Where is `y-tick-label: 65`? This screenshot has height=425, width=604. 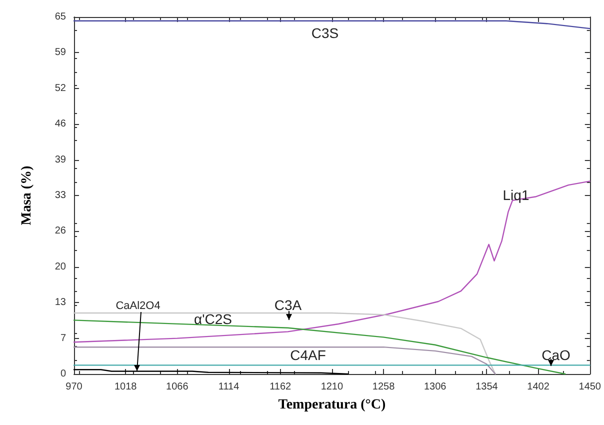
y-tick-label: 65 is located at coordinates (60, 17).